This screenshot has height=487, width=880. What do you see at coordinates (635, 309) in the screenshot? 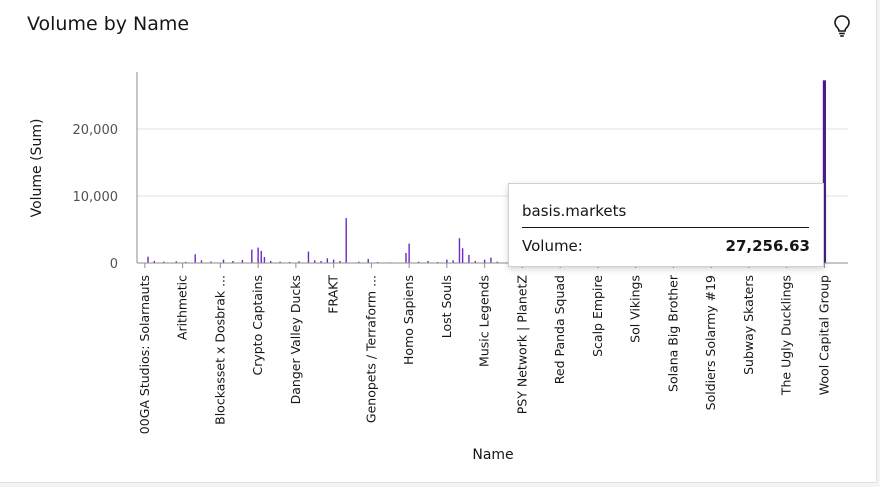
I see `x-tick-label: Sol Vikings` at bounding box center [635, 309].